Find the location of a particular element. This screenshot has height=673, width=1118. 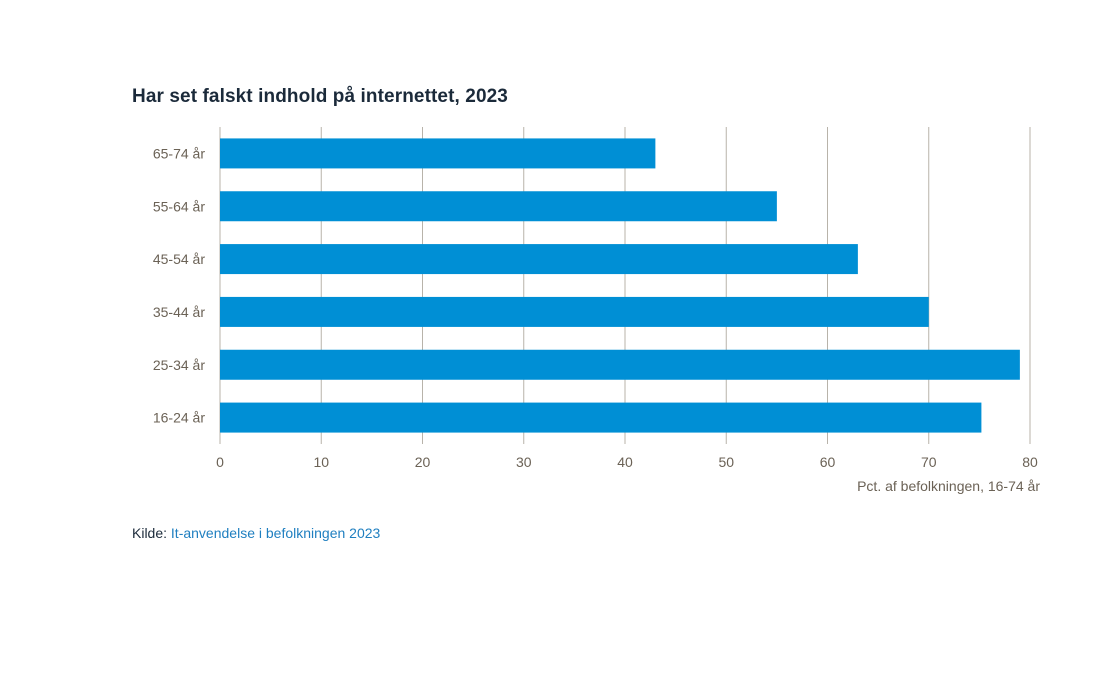

category-label: 35-44 år is located at coordinates (179, 312).